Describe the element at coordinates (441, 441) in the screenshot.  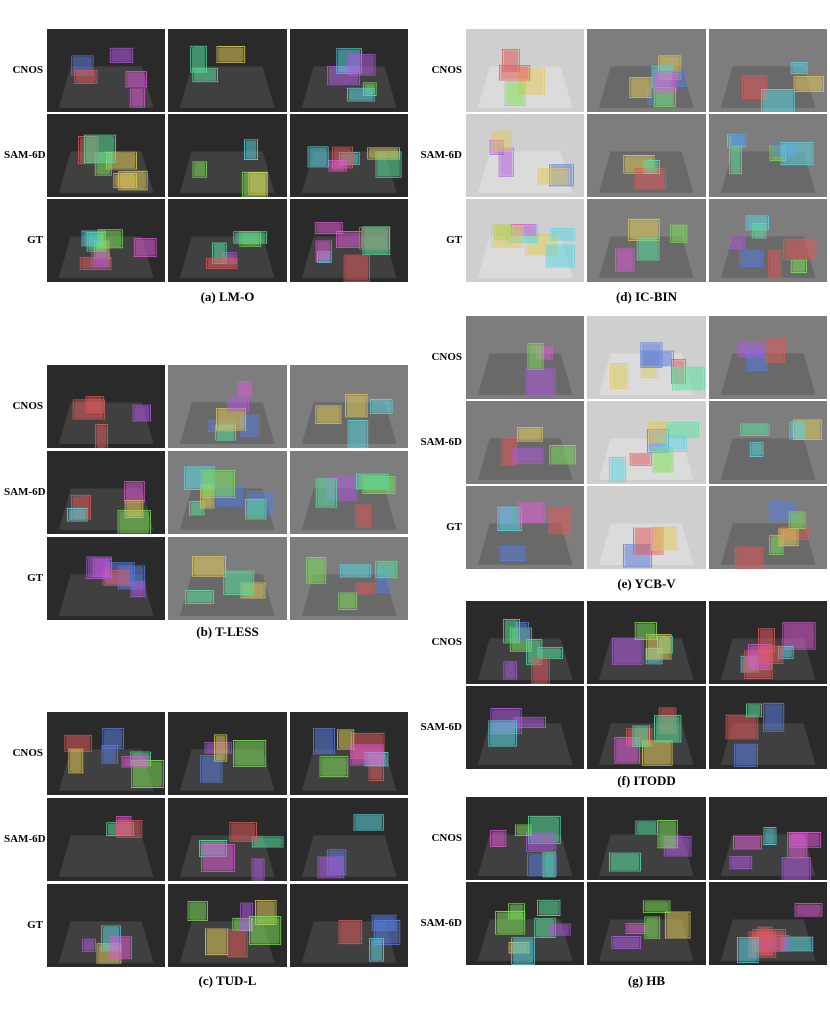
I see `row-label-sam-6d: SAM-6D` at that location.